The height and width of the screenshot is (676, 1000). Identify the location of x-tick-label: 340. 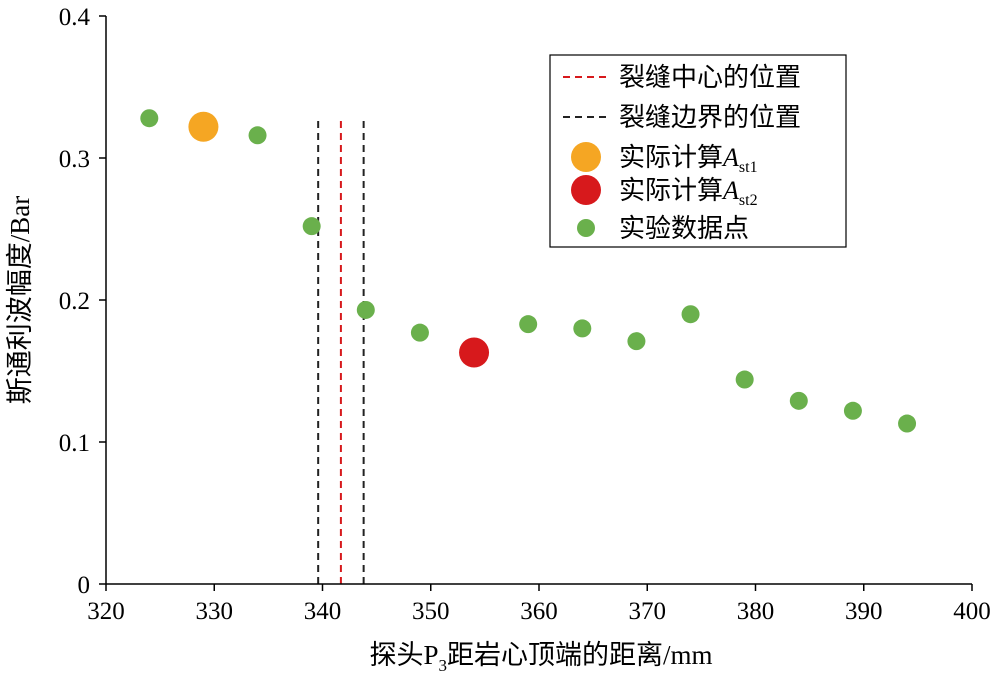
(323, 611).